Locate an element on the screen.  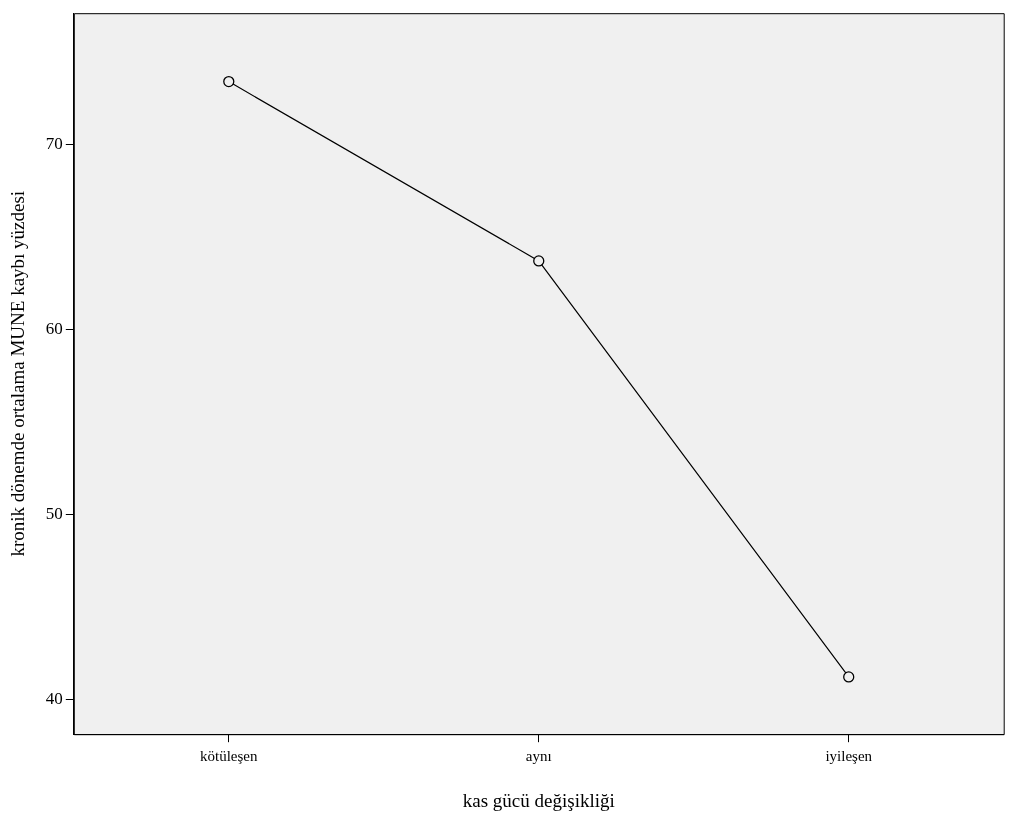
y-axis-title: kronik dönemde ortalama MUNE kaybı yüzdesi is located at coordinates (18, 373).